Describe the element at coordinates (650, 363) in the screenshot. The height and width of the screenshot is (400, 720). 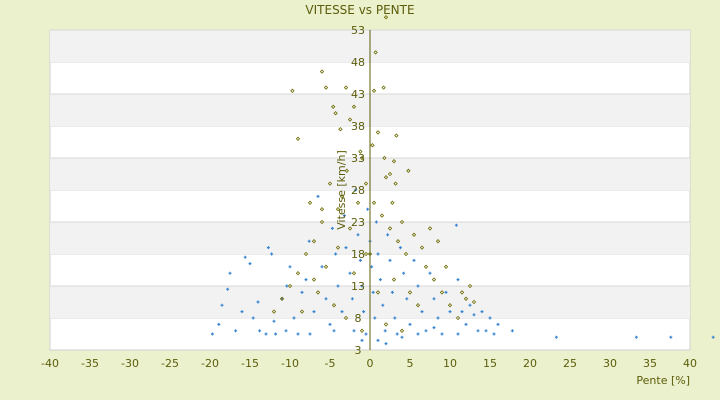
I see `x-tick-label: 35` at that location.